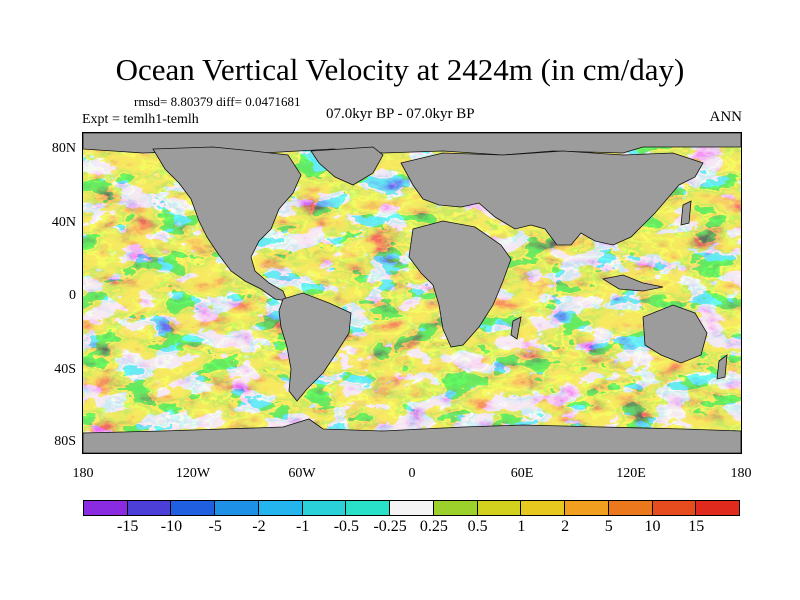 This screenshot has width=800, height=600. I want to click on lon-label-0: 0, so click(412, 473).